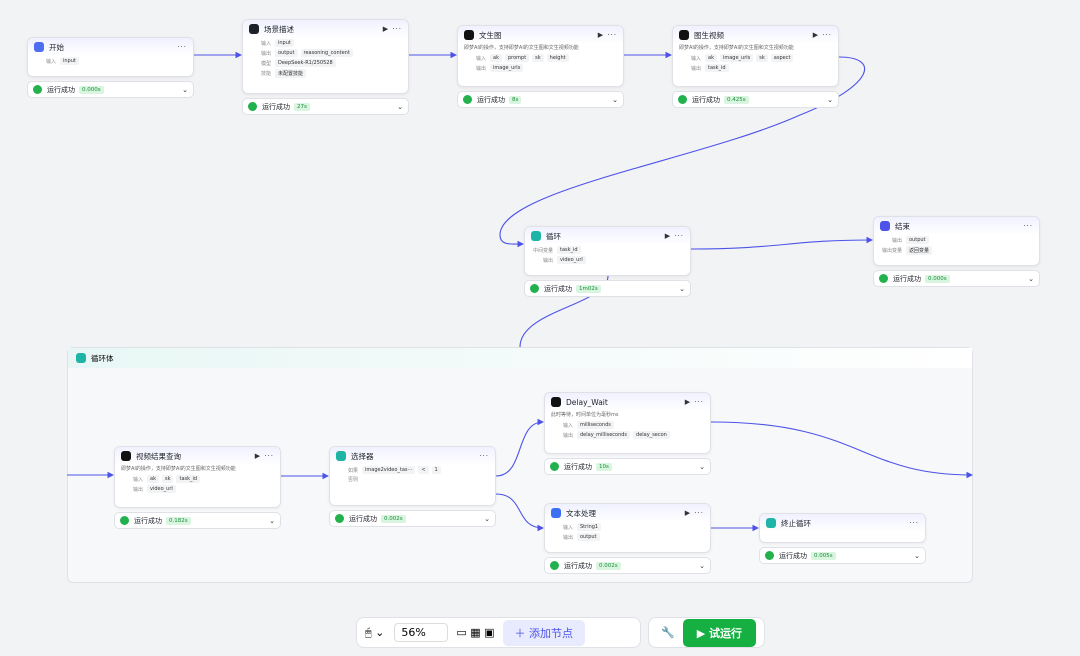  Describe the element at coordinates (325, 106) in the screenshot. I see `run-status: 运行成功 27s ⌄` at that location.